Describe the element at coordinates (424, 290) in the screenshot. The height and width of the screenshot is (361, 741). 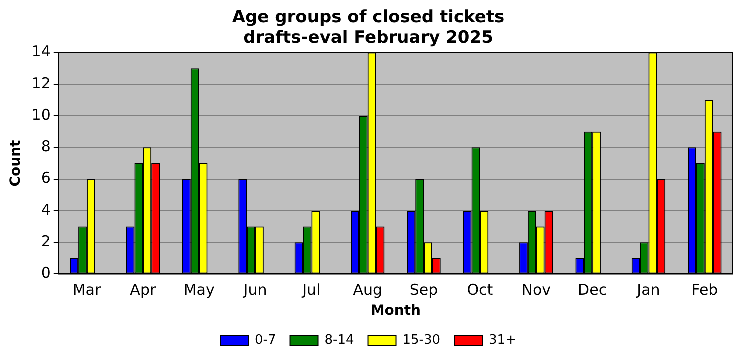
I see `x-tick-label: Sep` at that location.